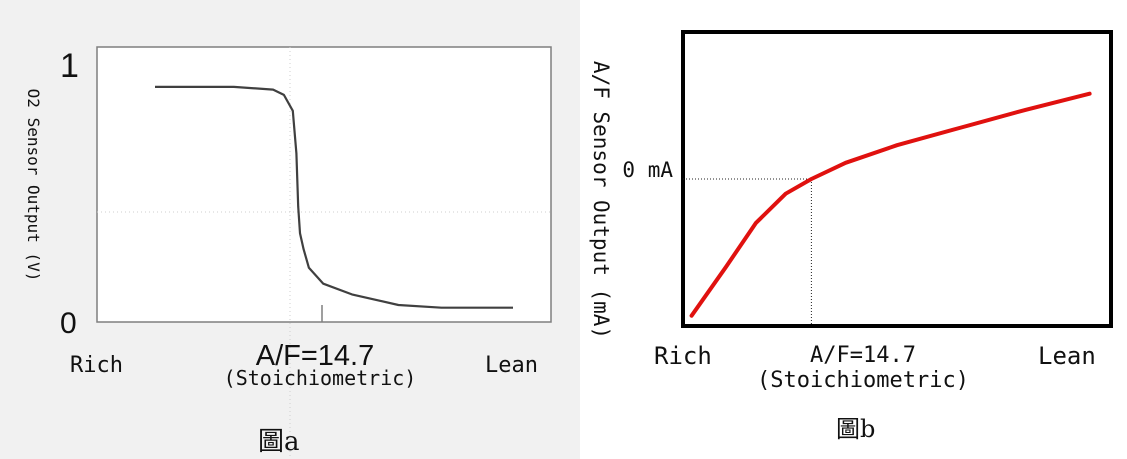 Image resolution: width=1127 pixels, height=459 pixels. What do you see at coordinates (647, 170) in the screenshot?
I see `chart-b-ytick-0ma: 0 mA` at bounding box center [647, 170].